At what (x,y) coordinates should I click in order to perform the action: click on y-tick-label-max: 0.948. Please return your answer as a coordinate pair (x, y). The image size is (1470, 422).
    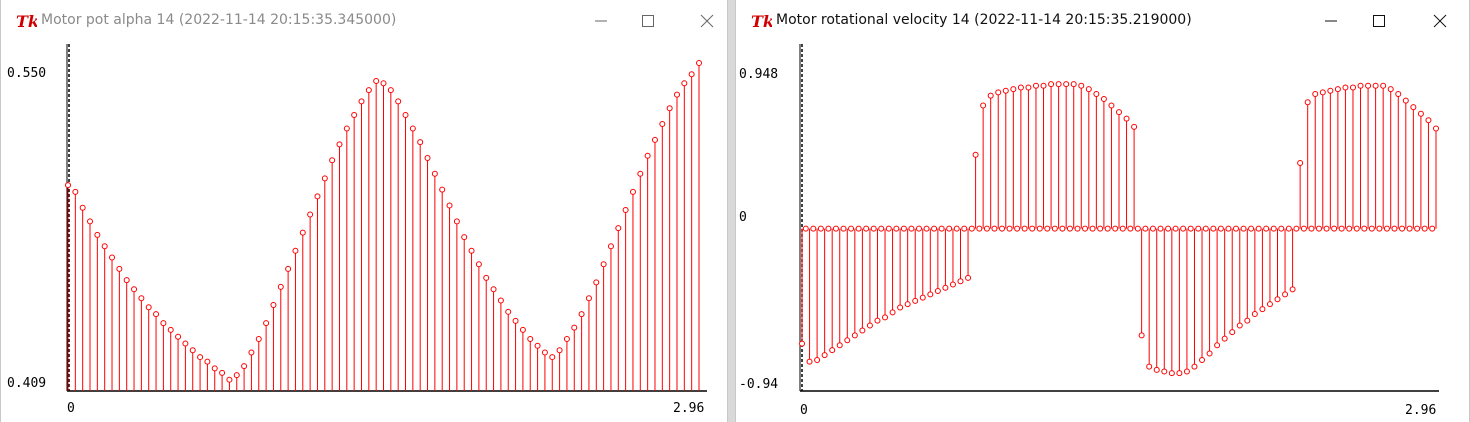
    Looking at the image, I should click on (758, 74).